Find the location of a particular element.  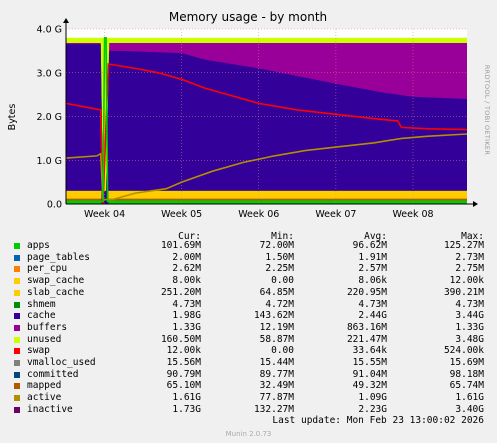

legend-value: 132.27M is located at coordinates (273, 409).